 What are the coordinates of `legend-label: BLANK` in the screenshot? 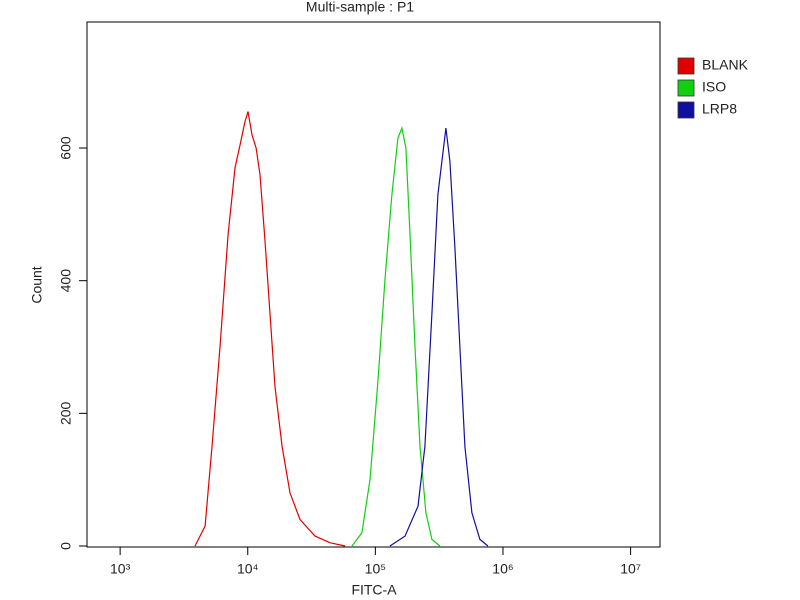 It's located at (725, 65).